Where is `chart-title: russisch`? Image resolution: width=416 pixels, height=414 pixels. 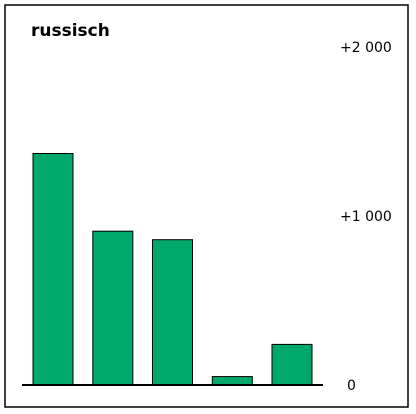 chart-title: russisch is located at coordinates (70, 31).